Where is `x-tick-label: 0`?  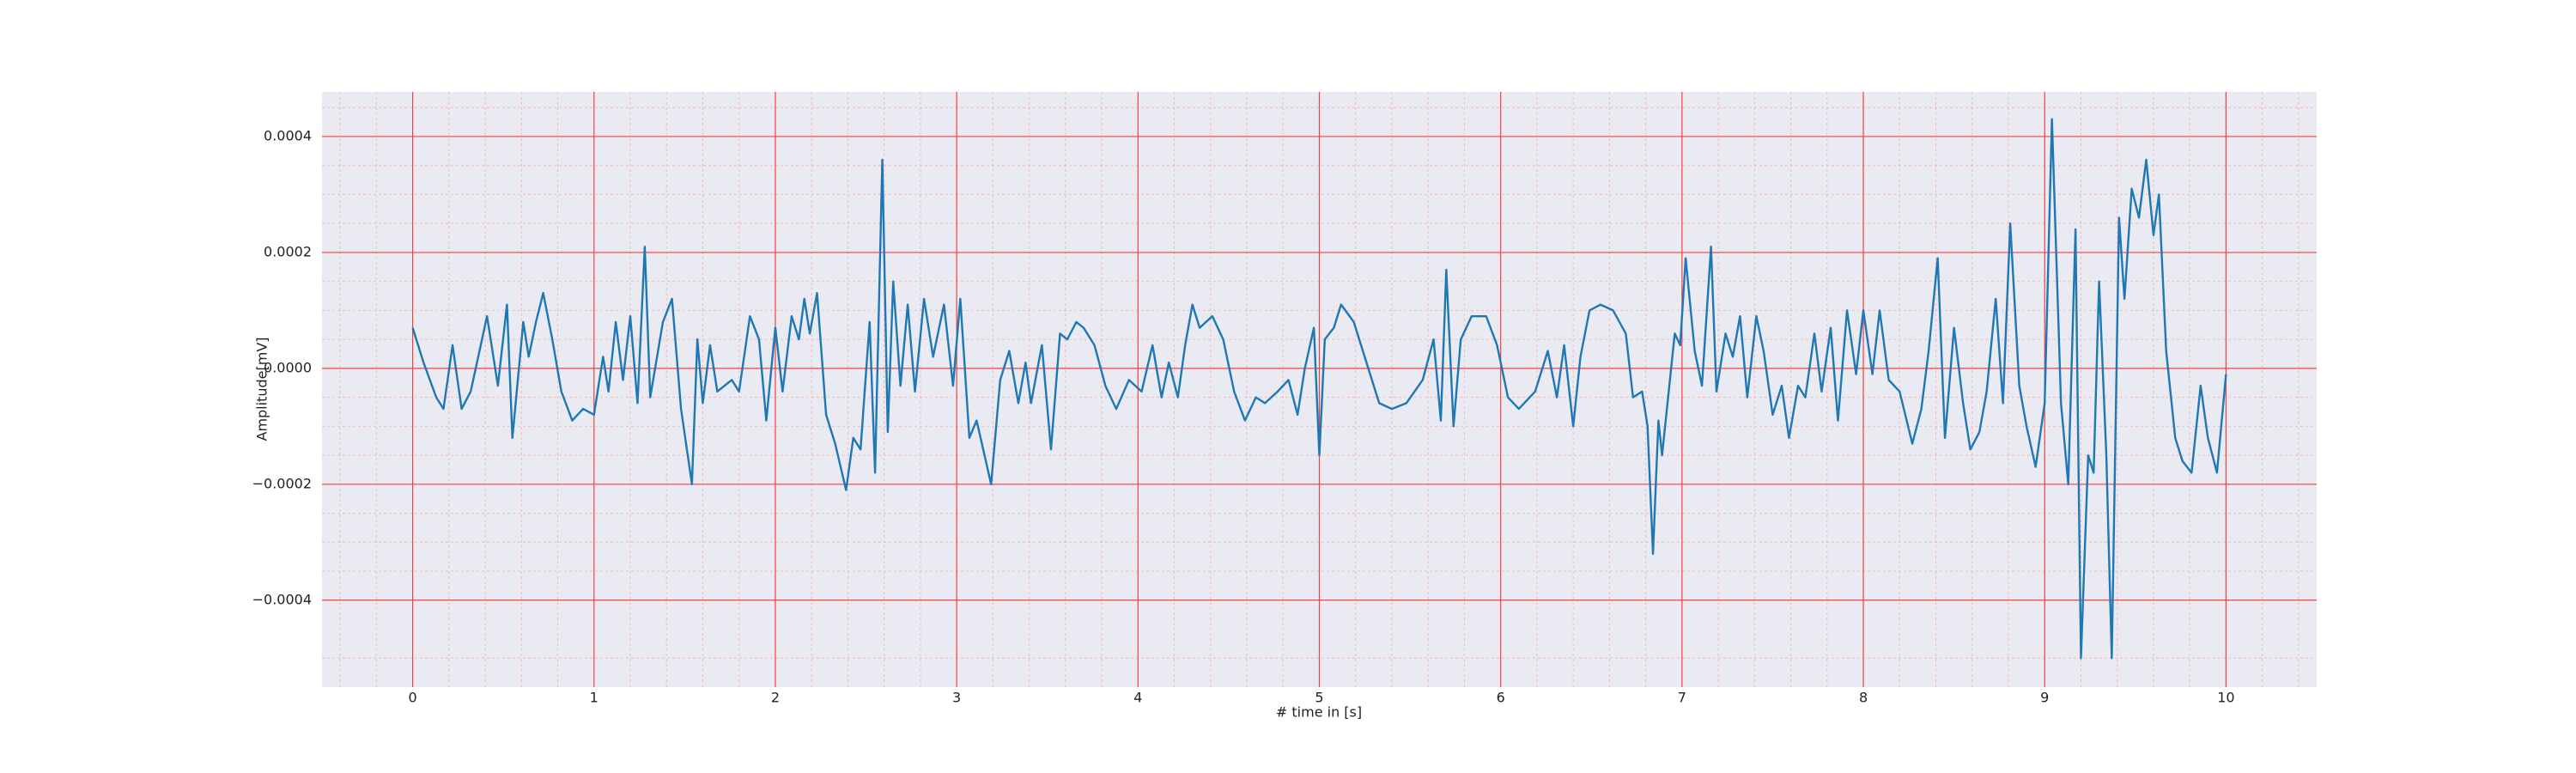
x-tick-label: 0 is located at coordinates (412, 698).